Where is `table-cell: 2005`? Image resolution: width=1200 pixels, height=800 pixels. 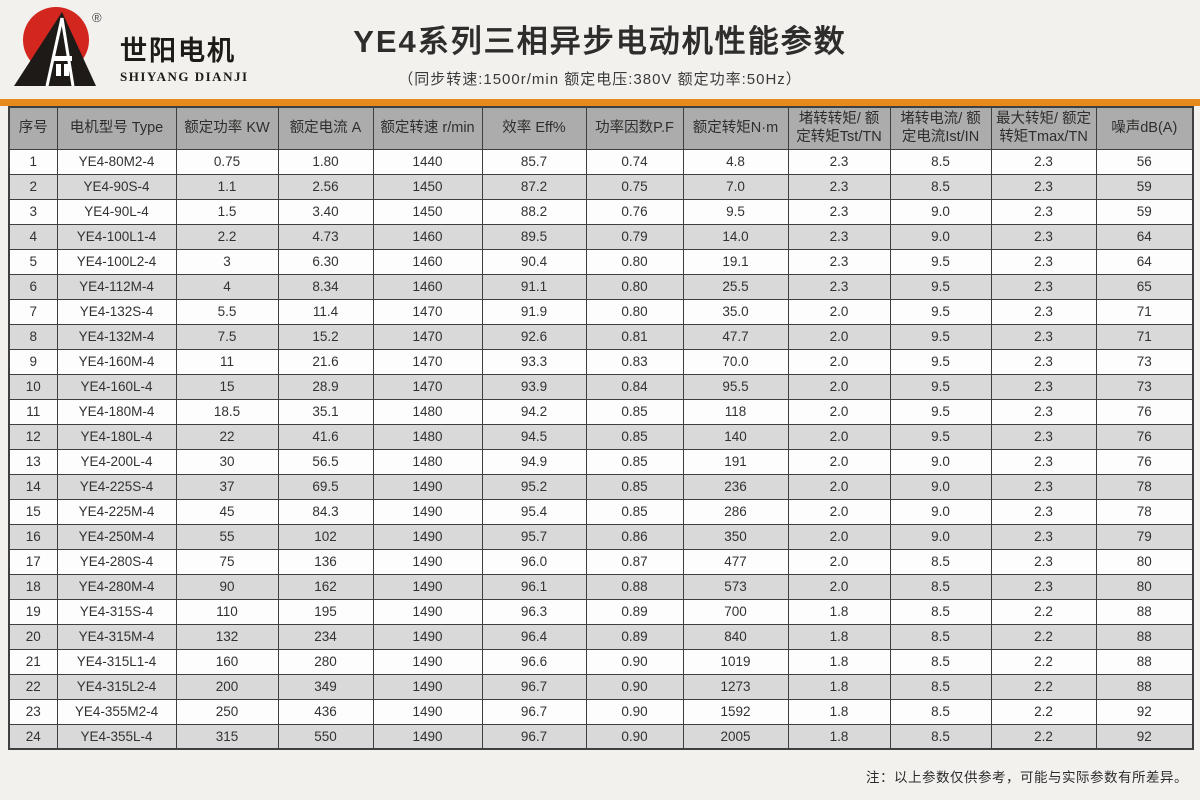 table-cell: 2005 is located at coordinates (735, 736).